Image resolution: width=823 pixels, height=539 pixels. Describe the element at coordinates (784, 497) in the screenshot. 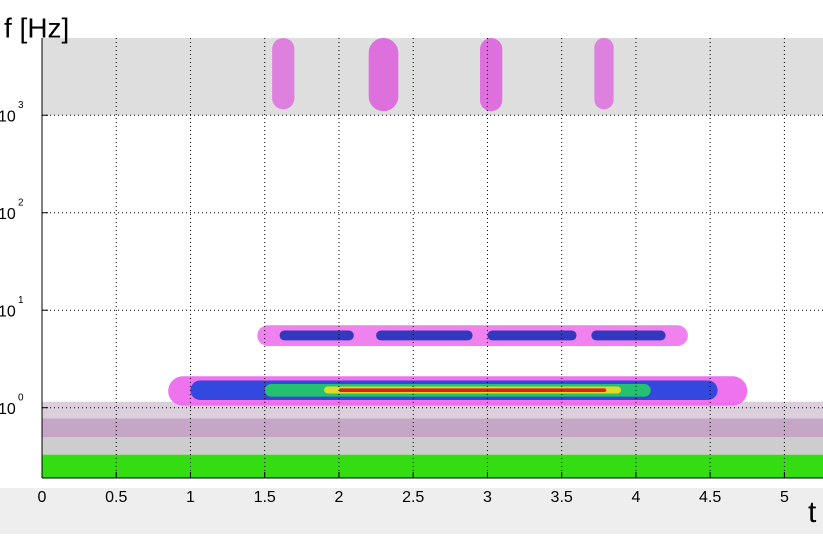

I see `x-tick-label: 5` at that location.